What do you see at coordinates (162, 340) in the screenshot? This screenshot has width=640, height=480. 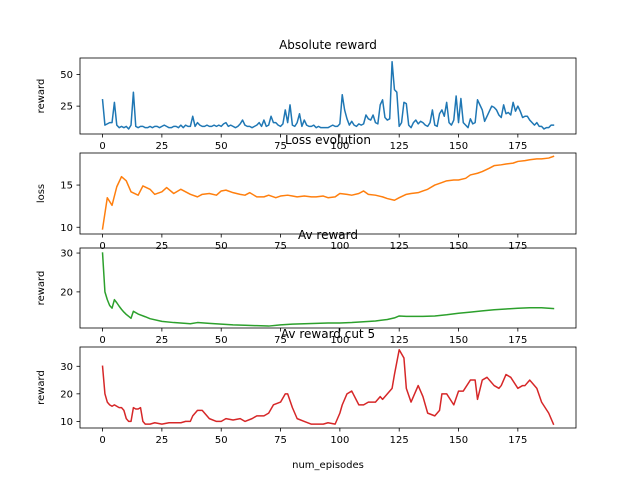 I see `av-reward-x-tick-label: 25` at bounding box center [162, 340].